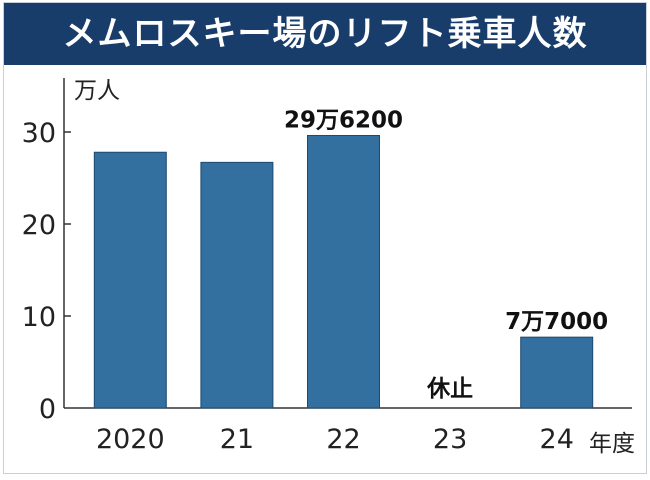 The image size is (650, 480). What do you see at coordinates (39, 317) in the screenshot?
I see `y-tick-label: 10` at bounding box center [39, 317].